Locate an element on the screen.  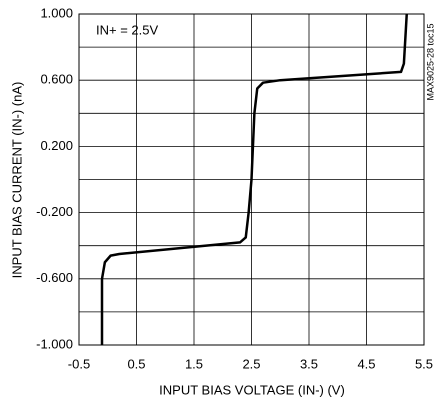
x-tick-label: 3.5 is located at coordinates (309, 363).